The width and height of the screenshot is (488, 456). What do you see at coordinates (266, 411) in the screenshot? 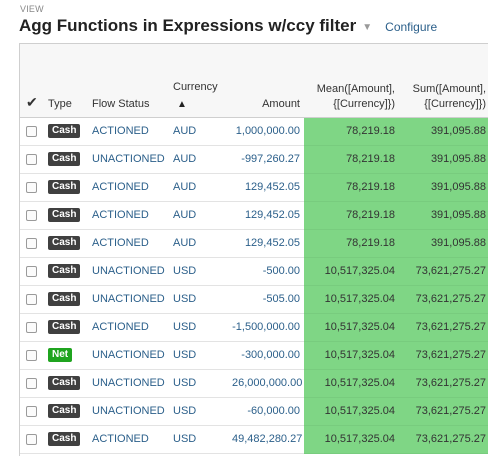
I see `amount-cell: -60,000.00` at bounding box center [266, 411].